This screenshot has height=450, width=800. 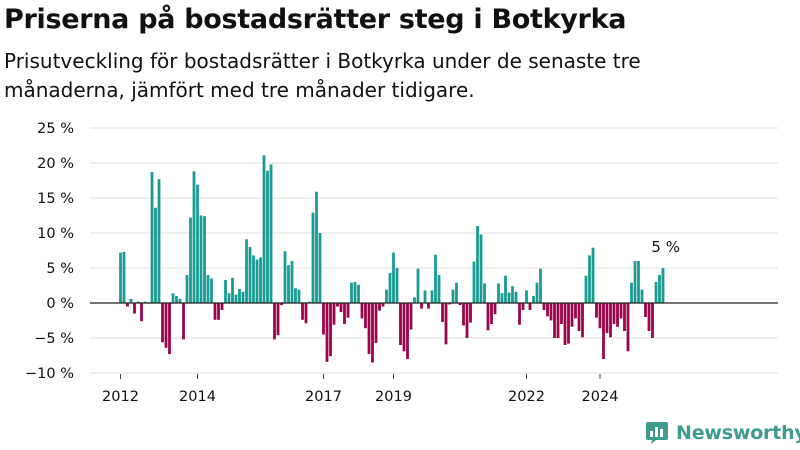 I want to click on x-tick-label: 2017, so click(x=323, y=397).